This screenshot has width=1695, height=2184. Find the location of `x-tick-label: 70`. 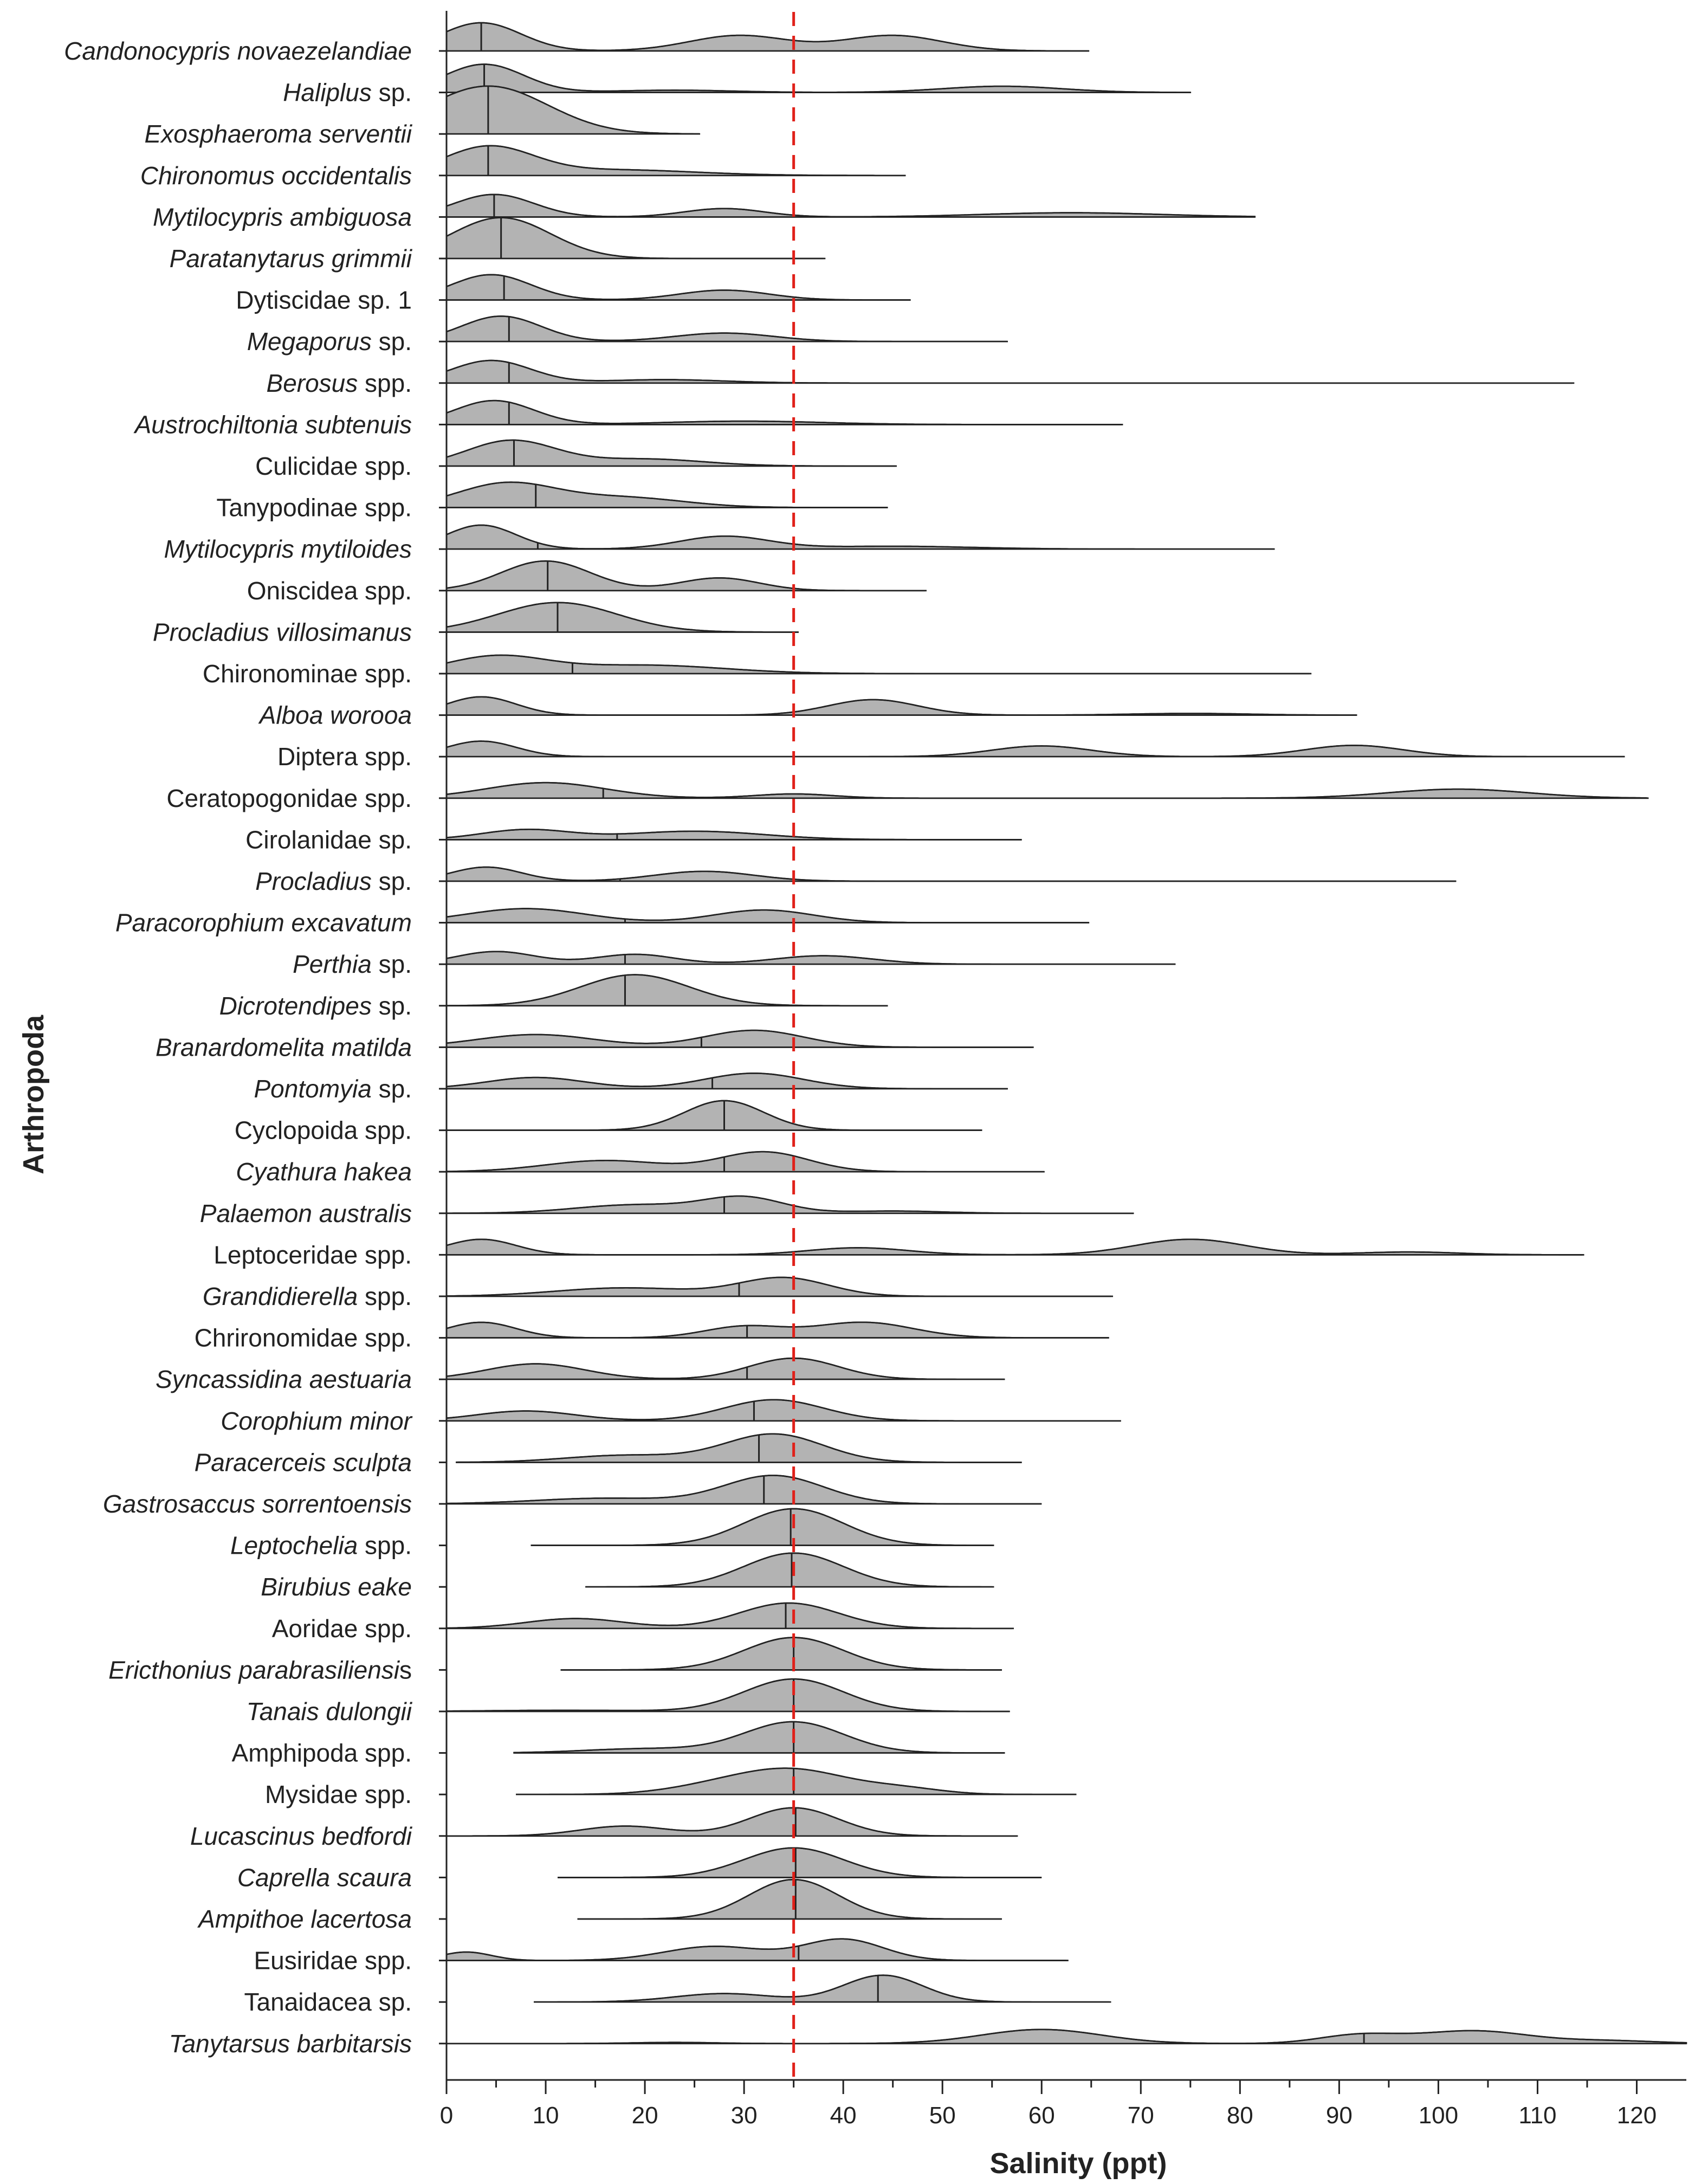

x-tick-label: 70 is located at coordinates (1141, 2116).